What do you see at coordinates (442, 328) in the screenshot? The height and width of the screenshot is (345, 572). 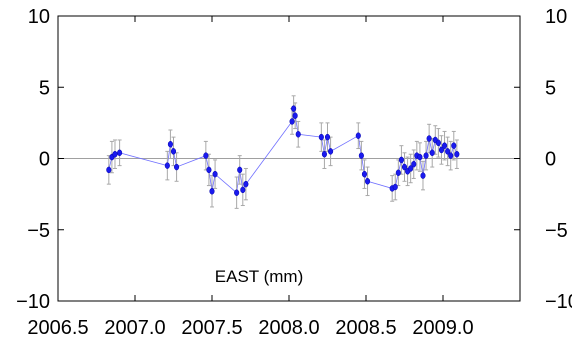 I see `x-tick-label: 2009.0` at bounding box center [442, 328].